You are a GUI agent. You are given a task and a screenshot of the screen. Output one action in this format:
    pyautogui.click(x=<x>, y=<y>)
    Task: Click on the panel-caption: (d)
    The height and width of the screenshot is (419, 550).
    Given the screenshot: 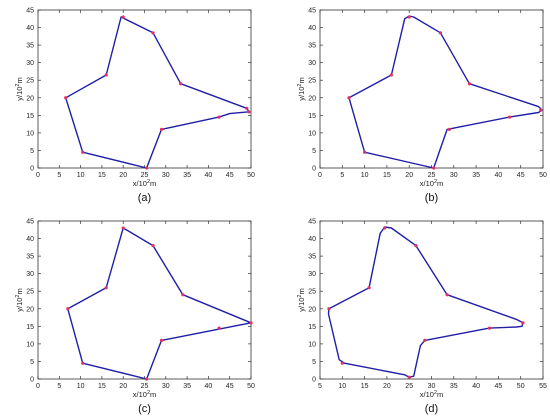 What is the action you would take?
    pyautogui.click(x=431, y=409)
    